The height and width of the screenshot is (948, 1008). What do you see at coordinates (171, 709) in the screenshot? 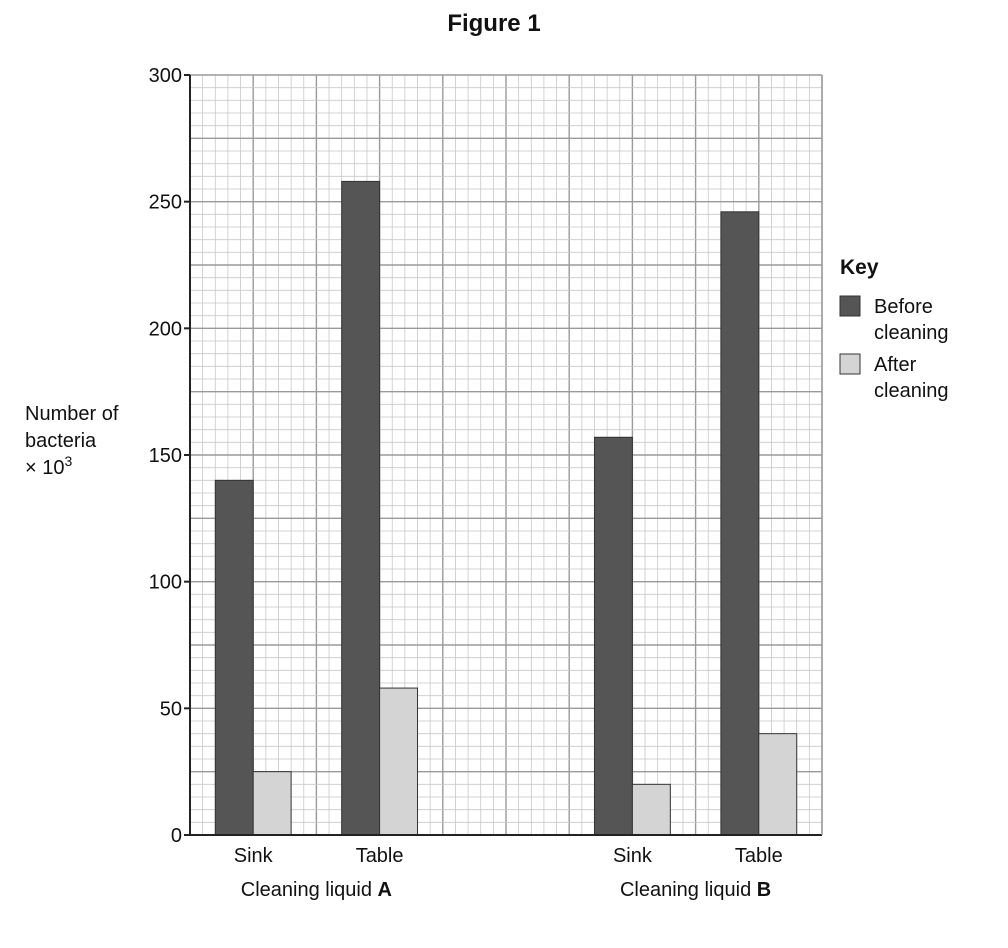
I see `y-tick-label: 50` at bounding box center [171, 709].